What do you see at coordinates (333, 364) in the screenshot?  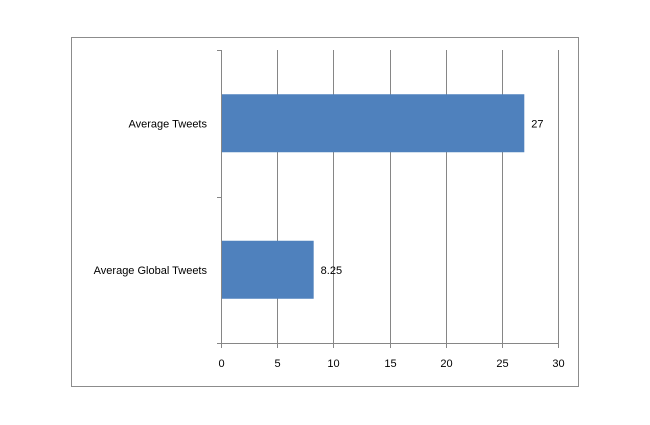 I see `x-tick-label-10: 10` at bounding box center [333, 364].